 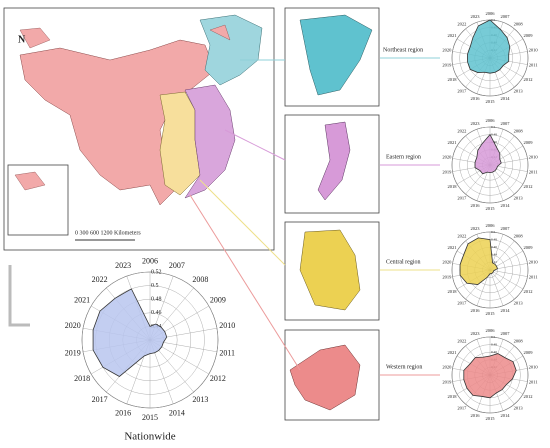 What do you see at coordinates (30, 181) in the screenshot?
I see `inset-land` at bounding box center [30, 181].